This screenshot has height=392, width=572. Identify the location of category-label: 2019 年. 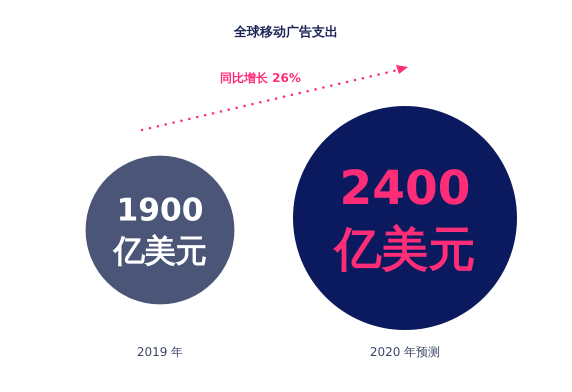
(160, 352).